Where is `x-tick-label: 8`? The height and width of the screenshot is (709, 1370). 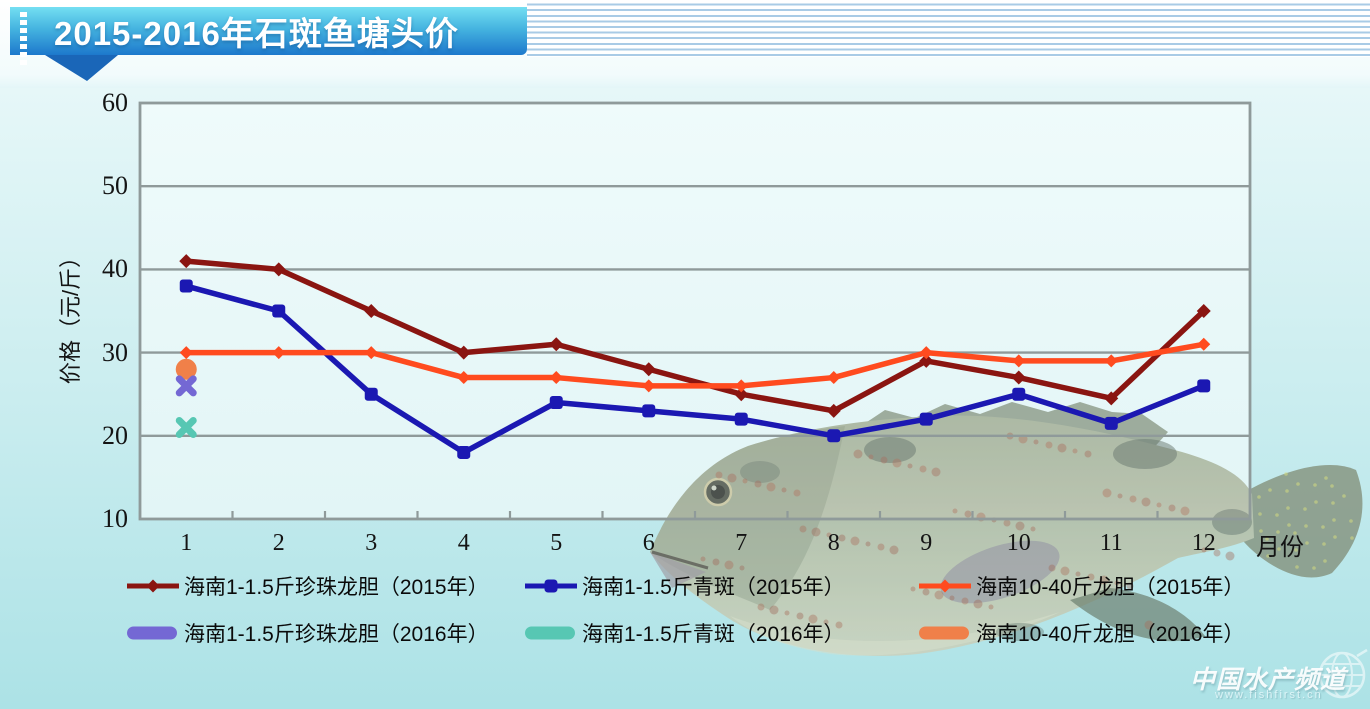 x-tick-label: 8 is located at coordinates (833, 543).